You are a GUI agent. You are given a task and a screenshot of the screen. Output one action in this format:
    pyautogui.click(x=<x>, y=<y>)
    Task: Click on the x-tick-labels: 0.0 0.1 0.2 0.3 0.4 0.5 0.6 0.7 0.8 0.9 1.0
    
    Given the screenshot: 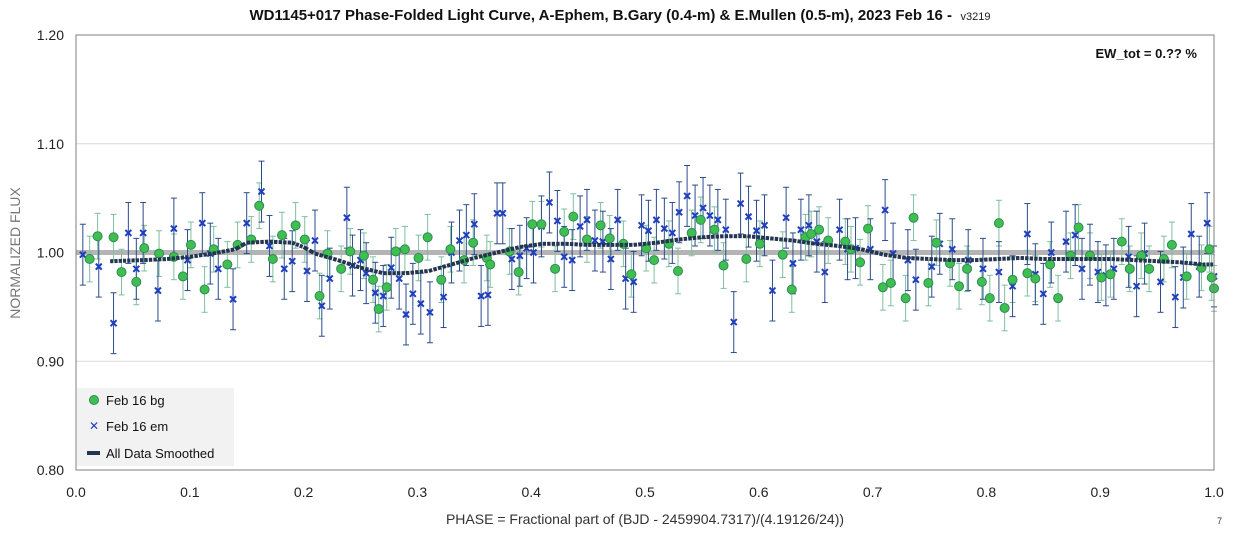 What is the action you would take?
    pyautogui.click(x=645, y=492)
    